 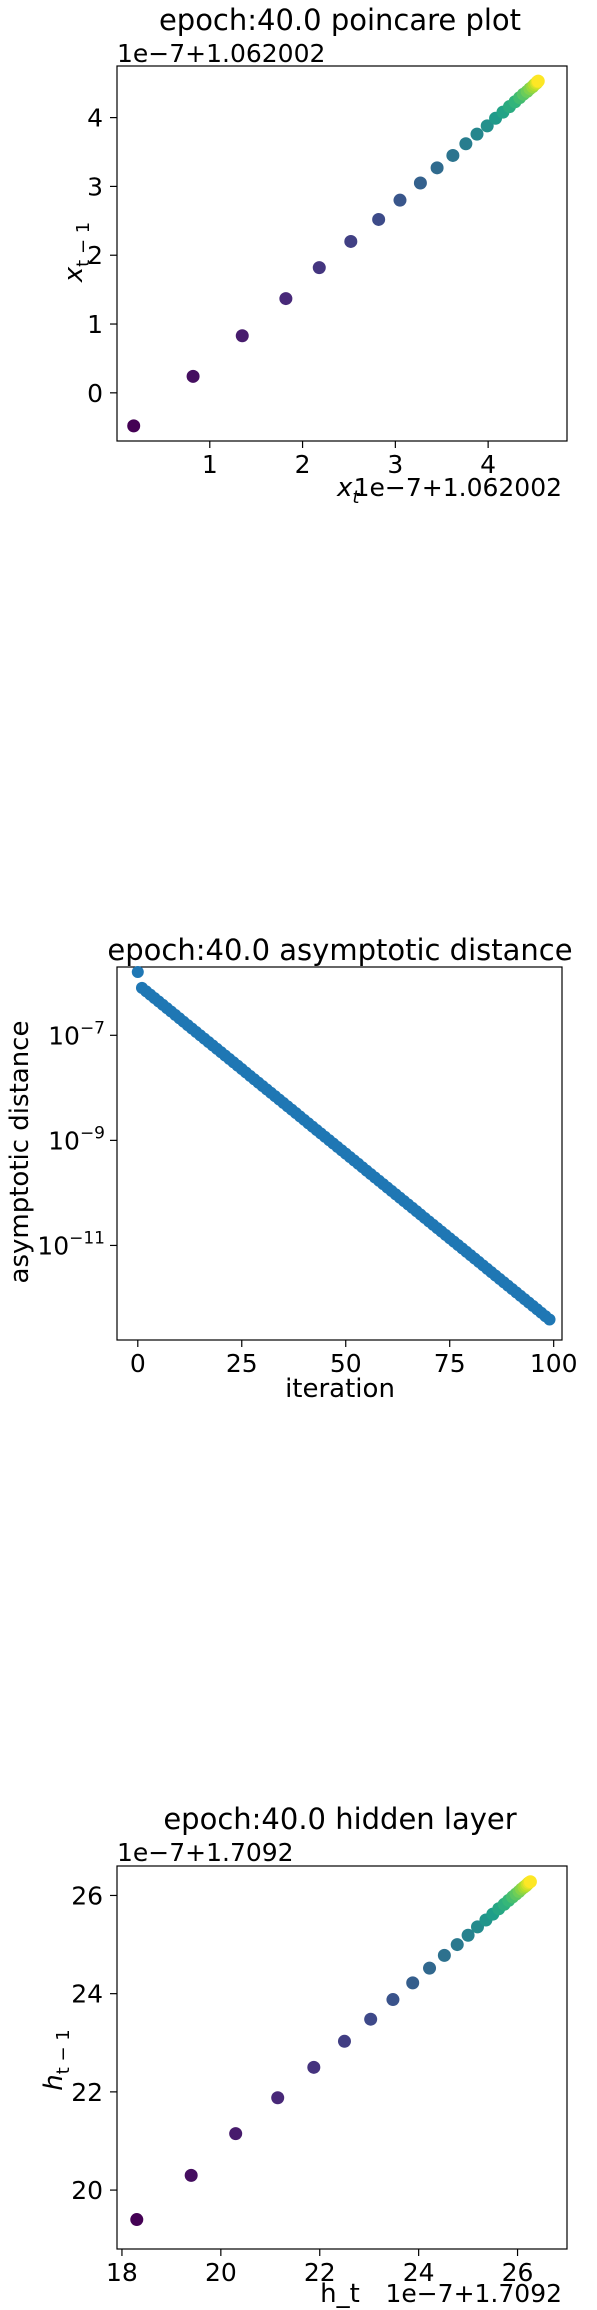 What do you see at coordinates (221, 53) in the screenshot?
I see `y-offset-label: 1e−7+1.062002` at bounding box center [221, 53].